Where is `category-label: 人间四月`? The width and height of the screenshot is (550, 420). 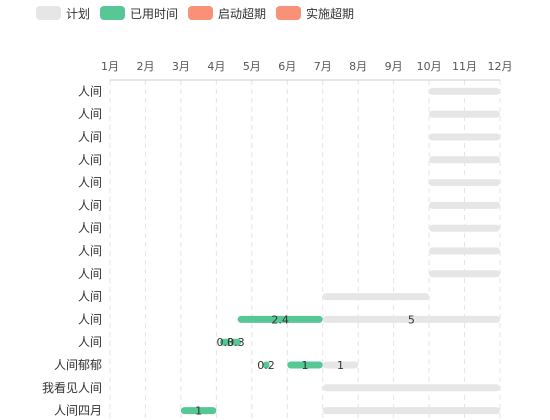 category-label: 人间四月 is located at coordinates (78, 411).